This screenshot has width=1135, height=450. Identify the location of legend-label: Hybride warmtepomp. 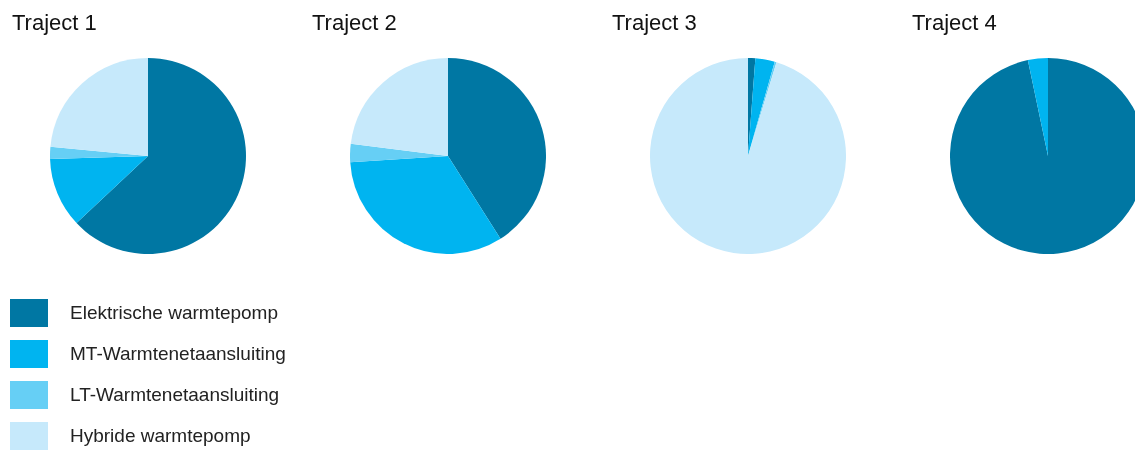
(160, 435).